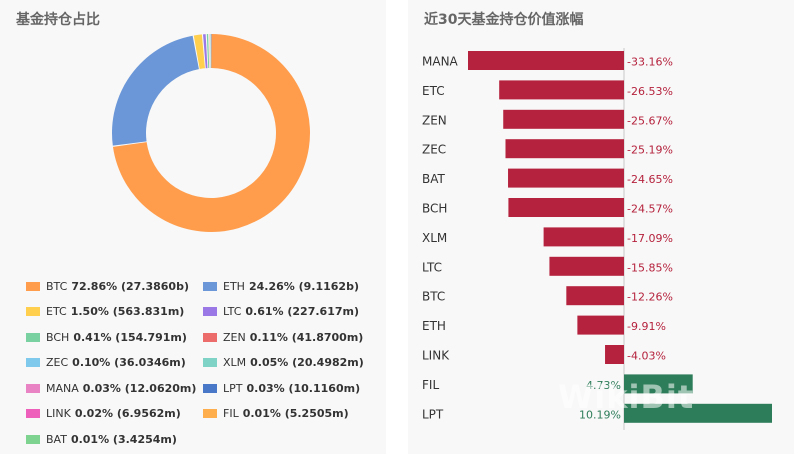  I want to click on legend-row: MANA 0.03% (12.0620m) LPT 0.03% (10.1160m), so click(206, 391).